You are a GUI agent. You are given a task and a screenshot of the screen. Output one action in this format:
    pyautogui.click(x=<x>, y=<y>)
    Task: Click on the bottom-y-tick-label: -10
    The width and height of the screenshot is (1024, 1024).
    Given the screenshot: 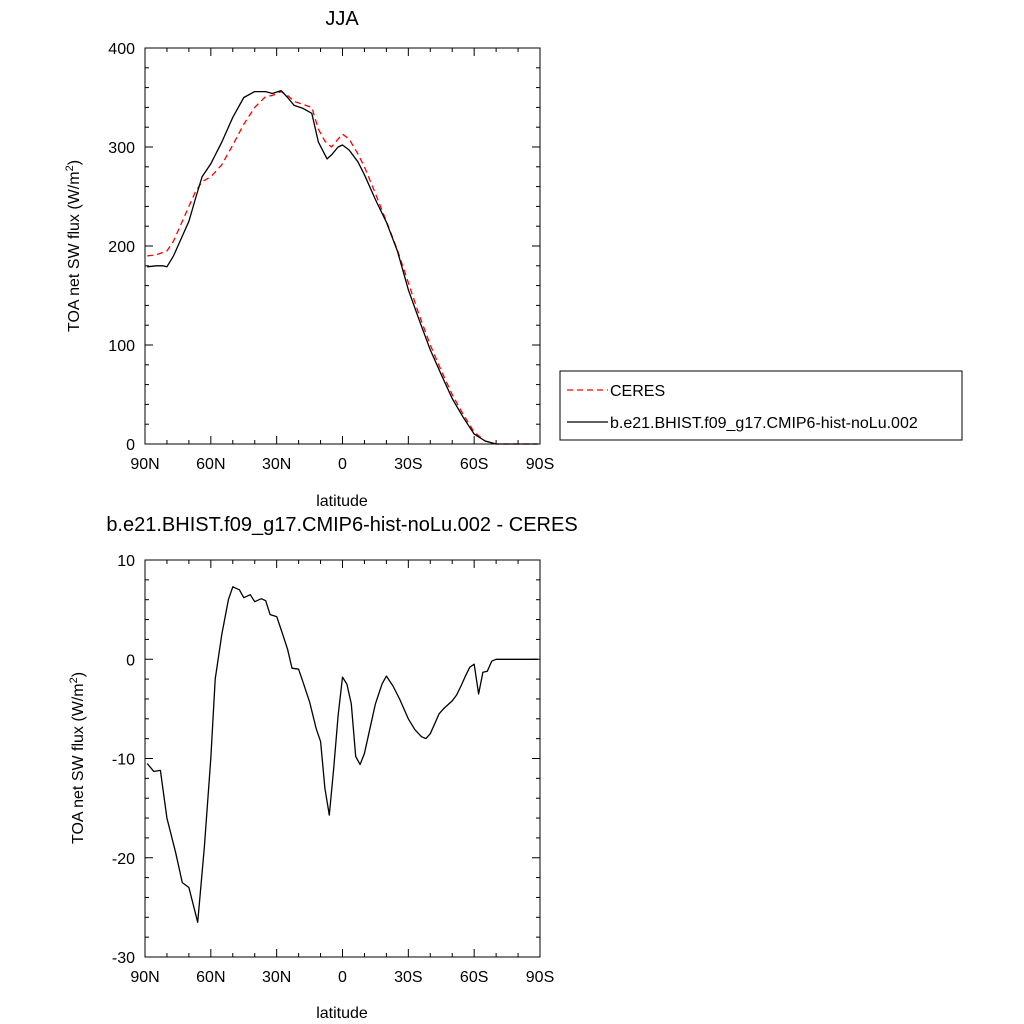 What is the action you would take?
    pyautogui.click(x=123, y=760)
    